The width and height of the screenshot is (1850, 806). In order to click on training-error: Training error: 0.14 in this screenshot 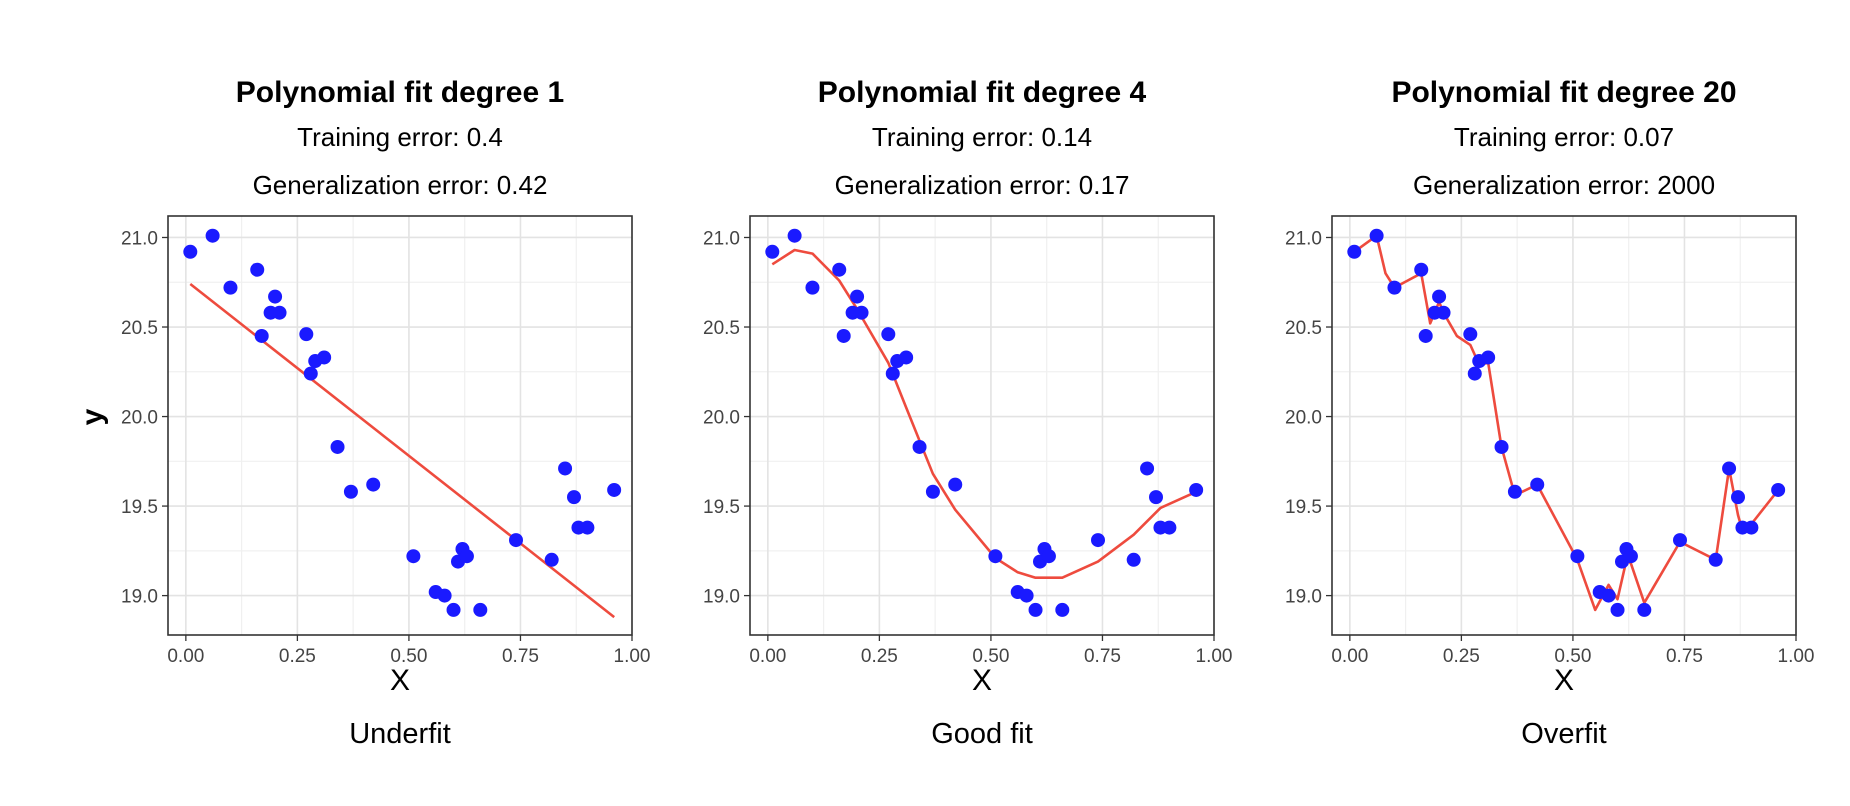, I will do `click(982, 137)`.